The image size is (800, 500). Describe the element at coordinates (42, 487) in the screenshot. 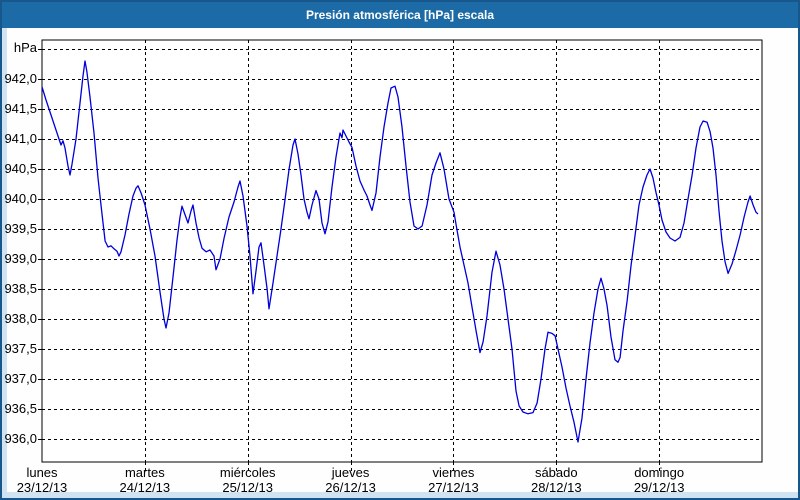

I see `x-date-label: 23/12/13` at that location.